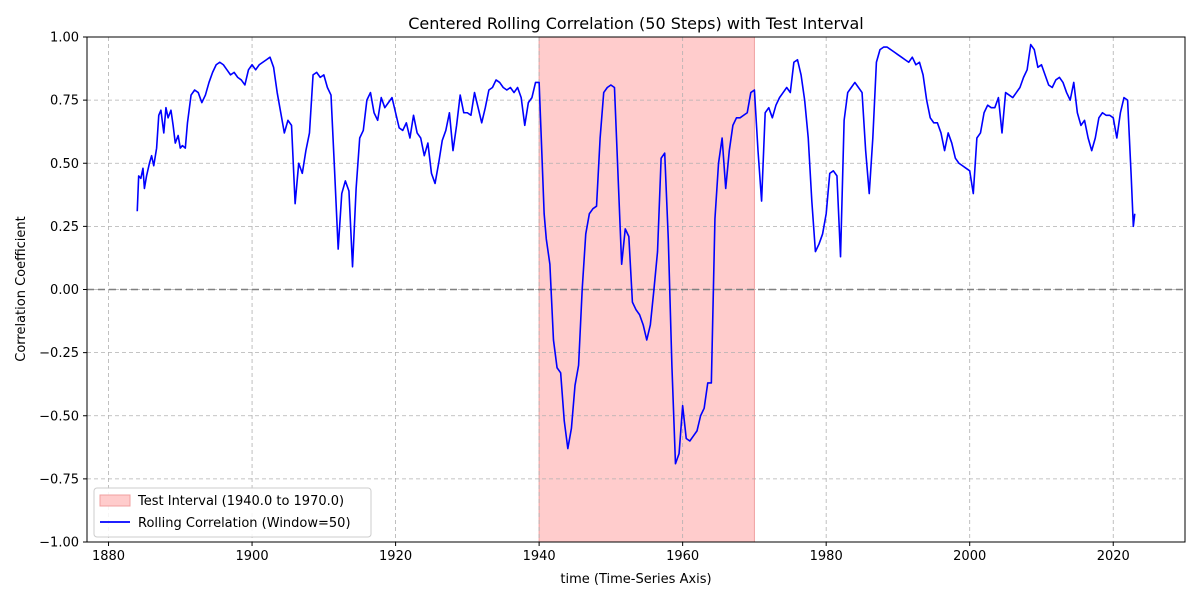 The height and width of the screenshot is (600, 1200). Describe the element at coordinates (59, 479) in the screenshot. I see `y-tick-label: −0.75` at that location.